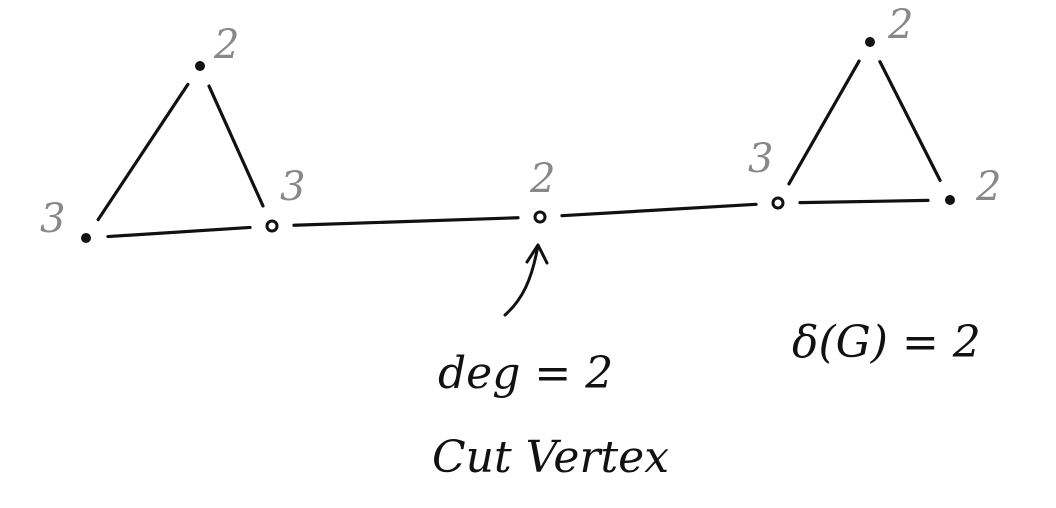 This screenshot has height=508, width=1056. What do you see at coordinates (950, 200) in the screenshot?
I see `vertex-b3` at bounding box center [950, 200].